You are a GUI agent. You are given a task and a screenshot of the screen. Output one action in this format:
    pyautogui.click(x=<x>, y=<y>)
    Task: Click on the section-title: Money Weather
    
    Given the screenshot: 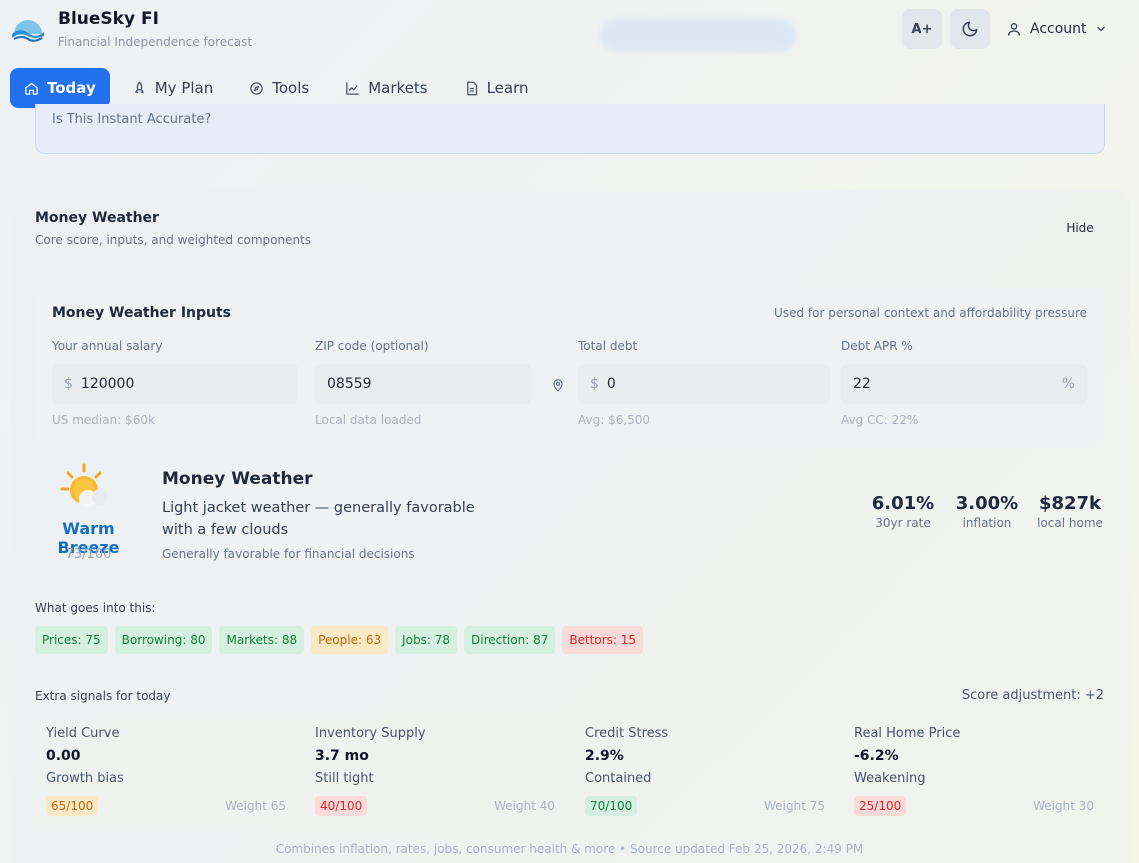 What is the action you would take?
    pyautogui.click(x=97, y=218)
    